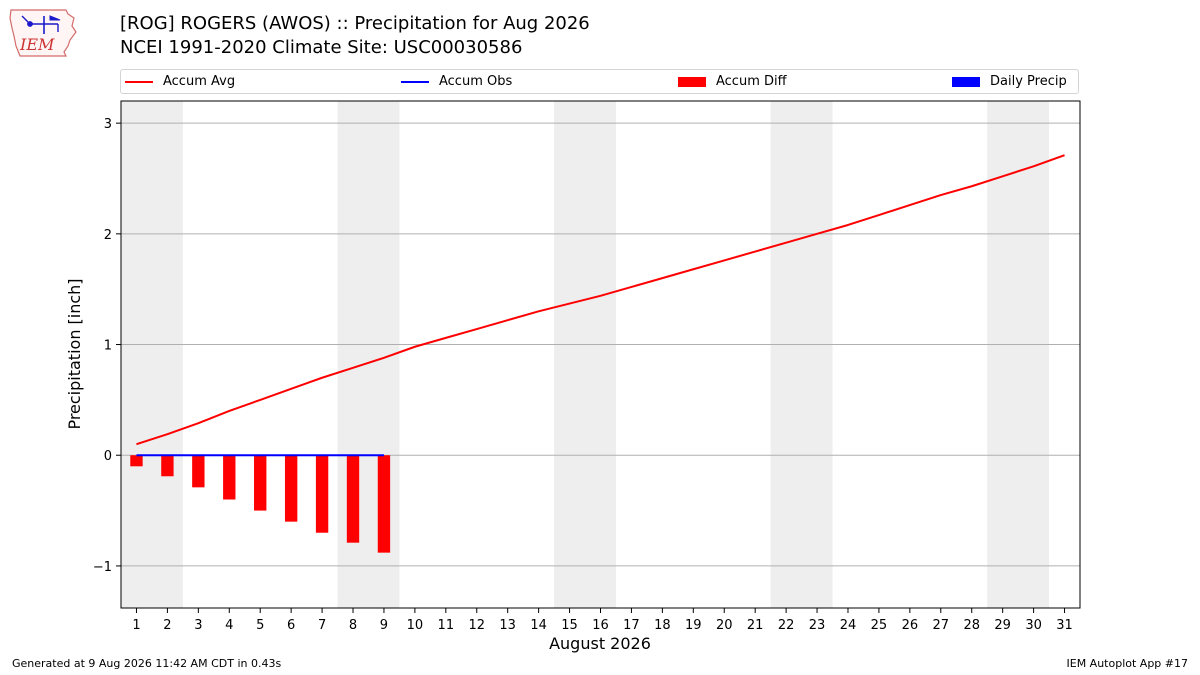 The height and width of the screenshot is (675, 1200). What do you see at coordinates (879, 625) in the screenshot?
I see `x-tick-label: 25` at bounding box center [879, 625].